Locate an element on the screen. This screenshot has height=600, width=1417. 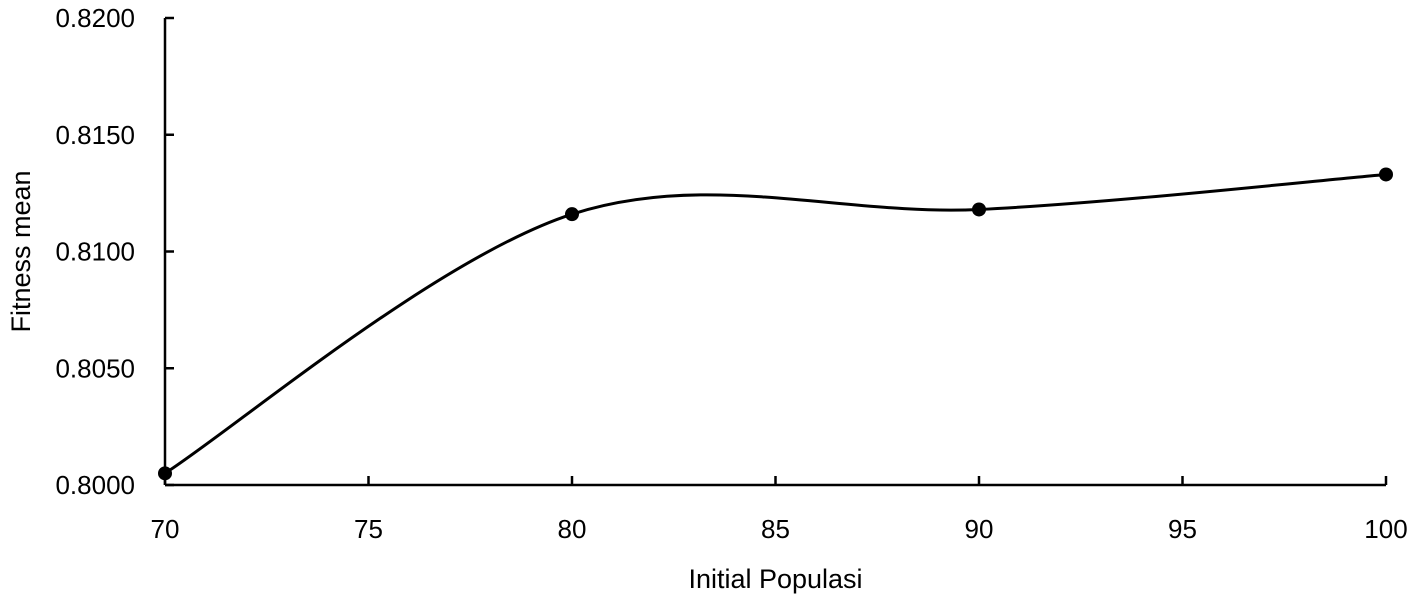
y-tick-label: 0.8150 is located at coordinates (95, 135).